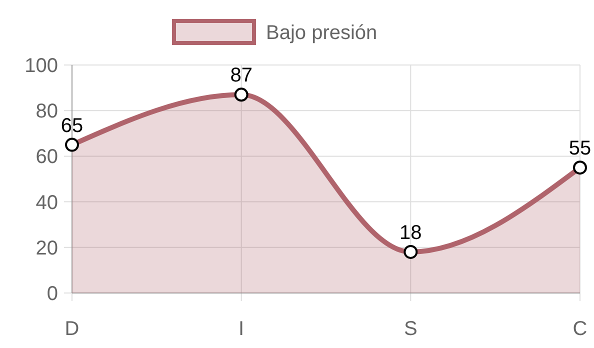  I want to click on data-label: 87, so click(241, 75).